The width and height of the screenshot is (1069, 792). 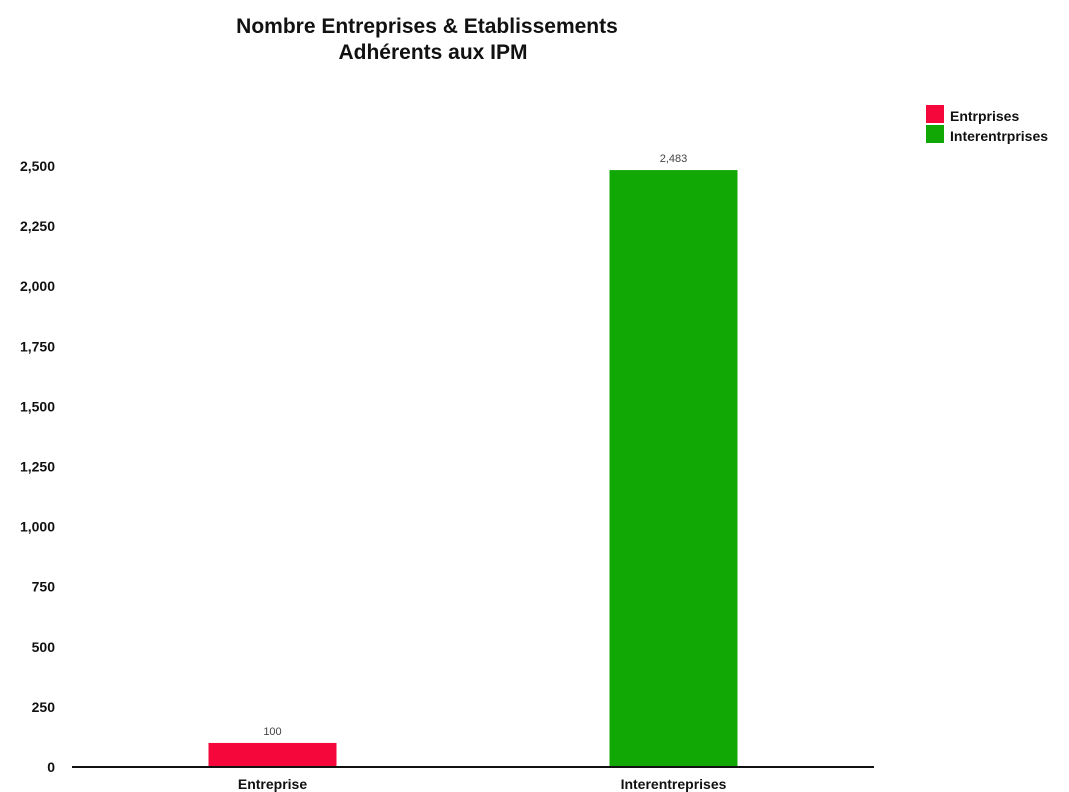 I want to click on y-tick-label: 750, so click(x=44, y=587).